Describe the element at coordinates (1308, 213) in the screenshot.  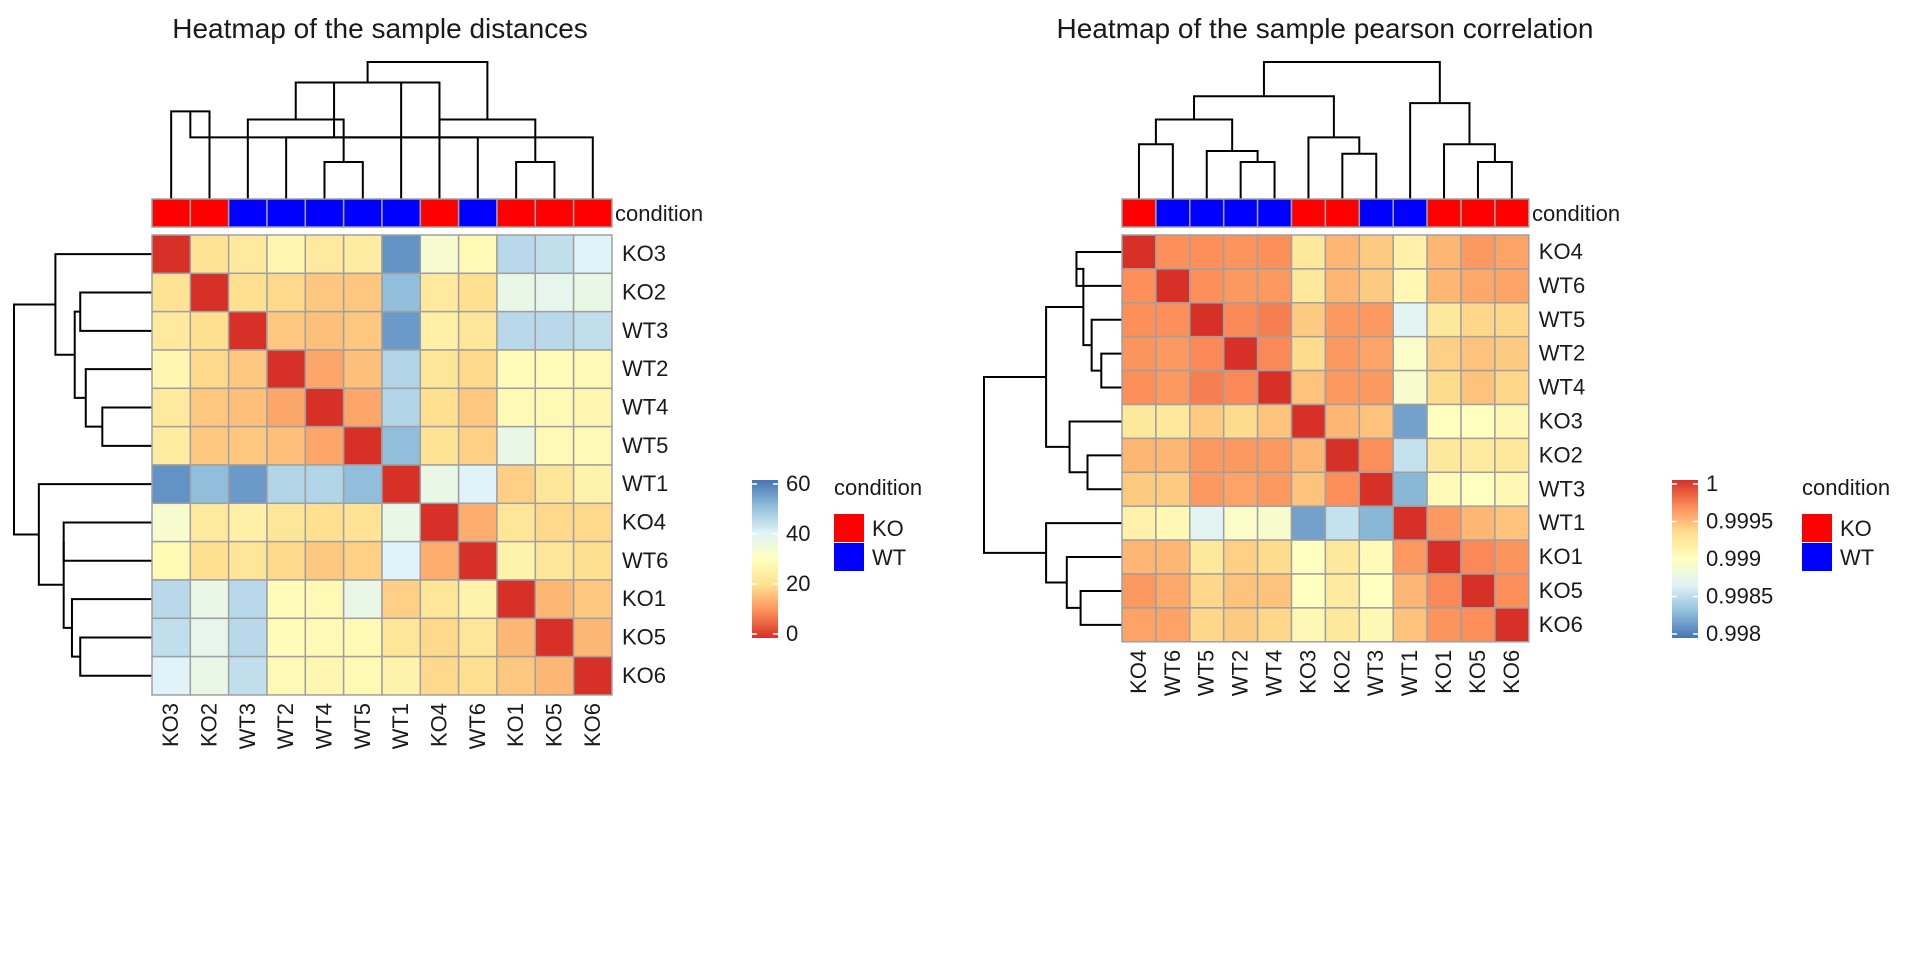
I see `annotation-cell-ko` at that location.